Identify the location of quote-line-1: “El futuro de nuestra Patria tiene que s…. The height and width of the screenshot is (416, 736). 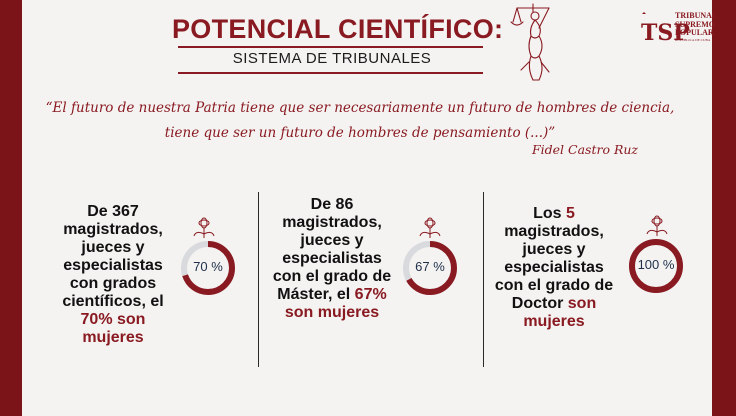
(360, 108).